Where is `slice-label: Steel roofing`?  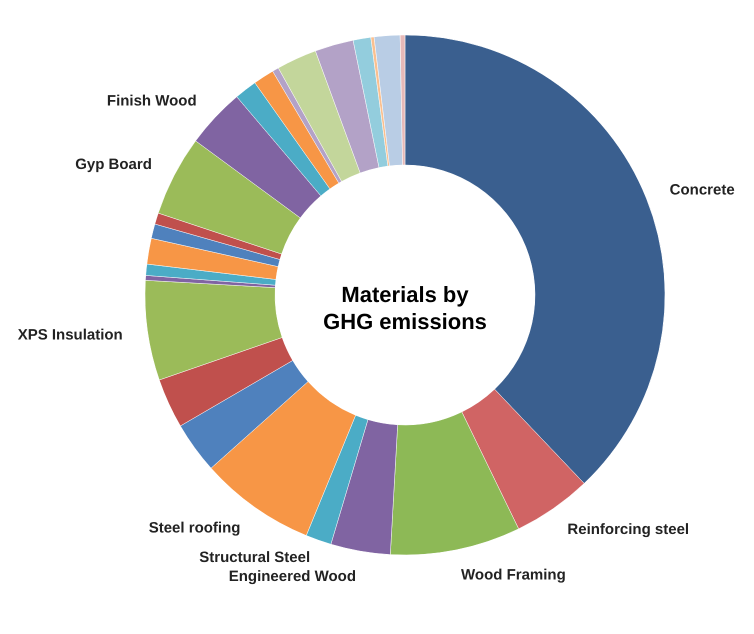 slice-label: Steel roofing is located at coordinates (194, 528).